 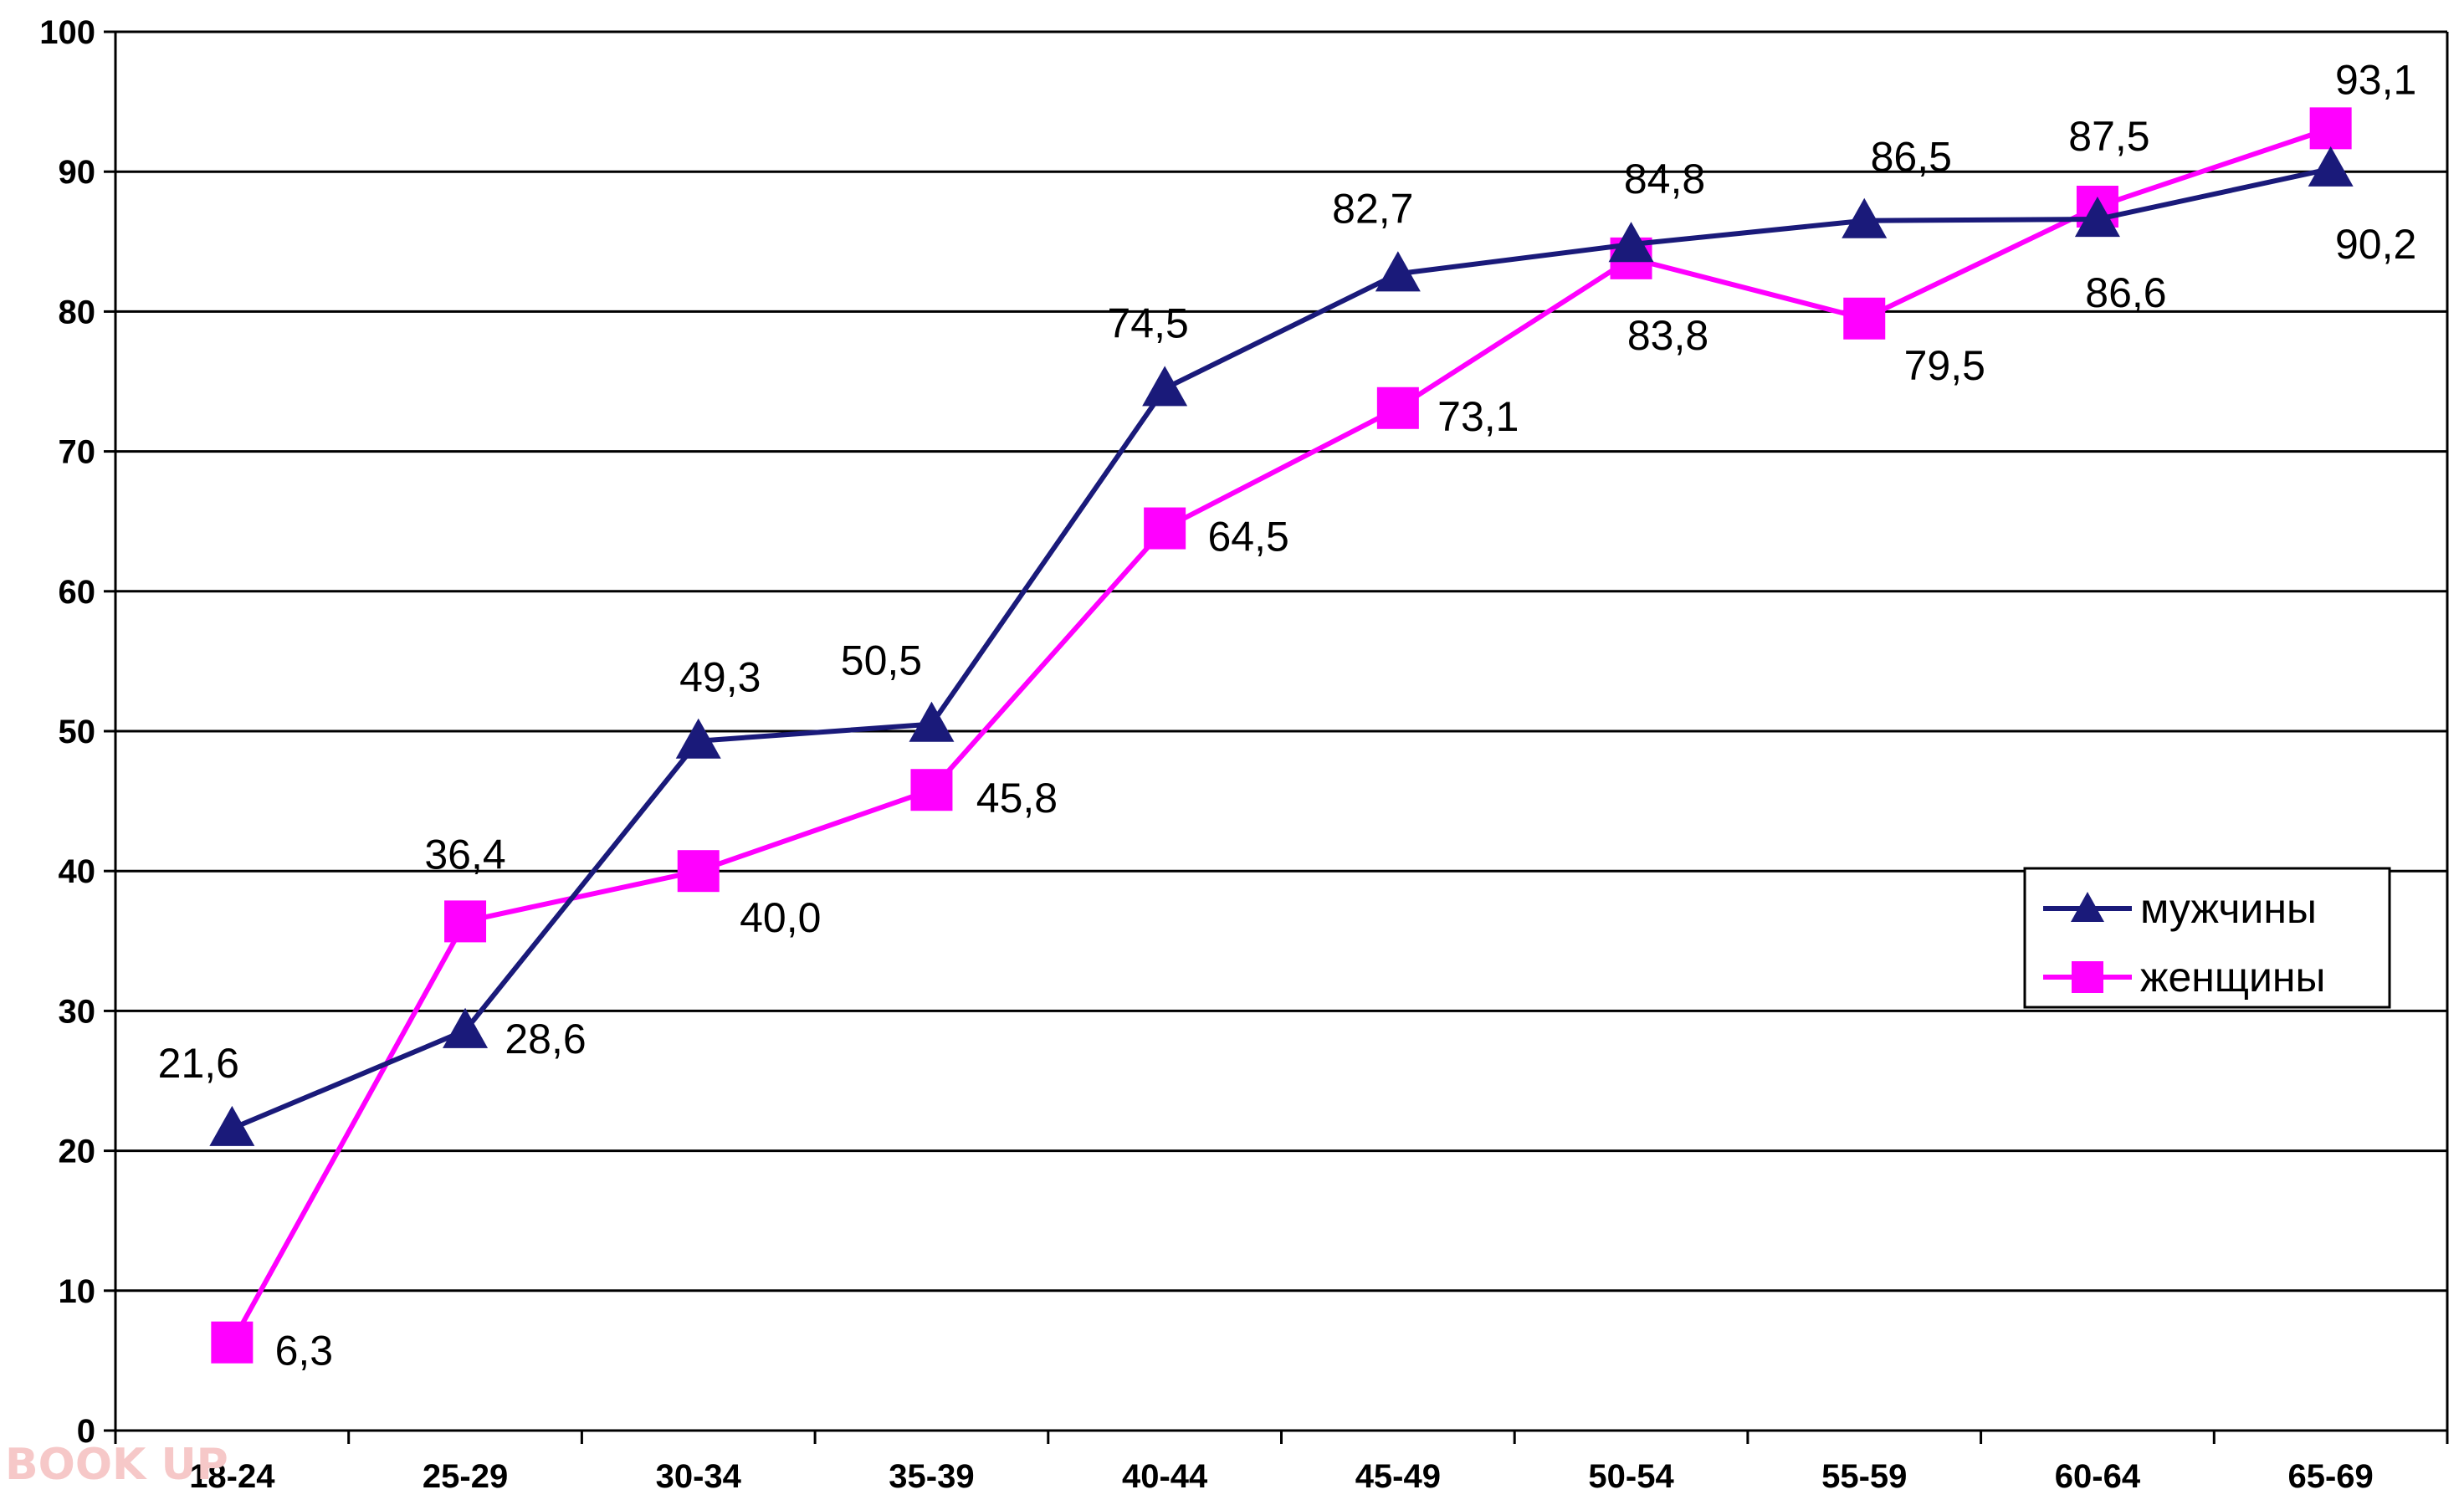 What do you see at coordinates (1247, 537) in the screenshot?
I see `data-label: 64,5` at bounding box center [1247, 537].